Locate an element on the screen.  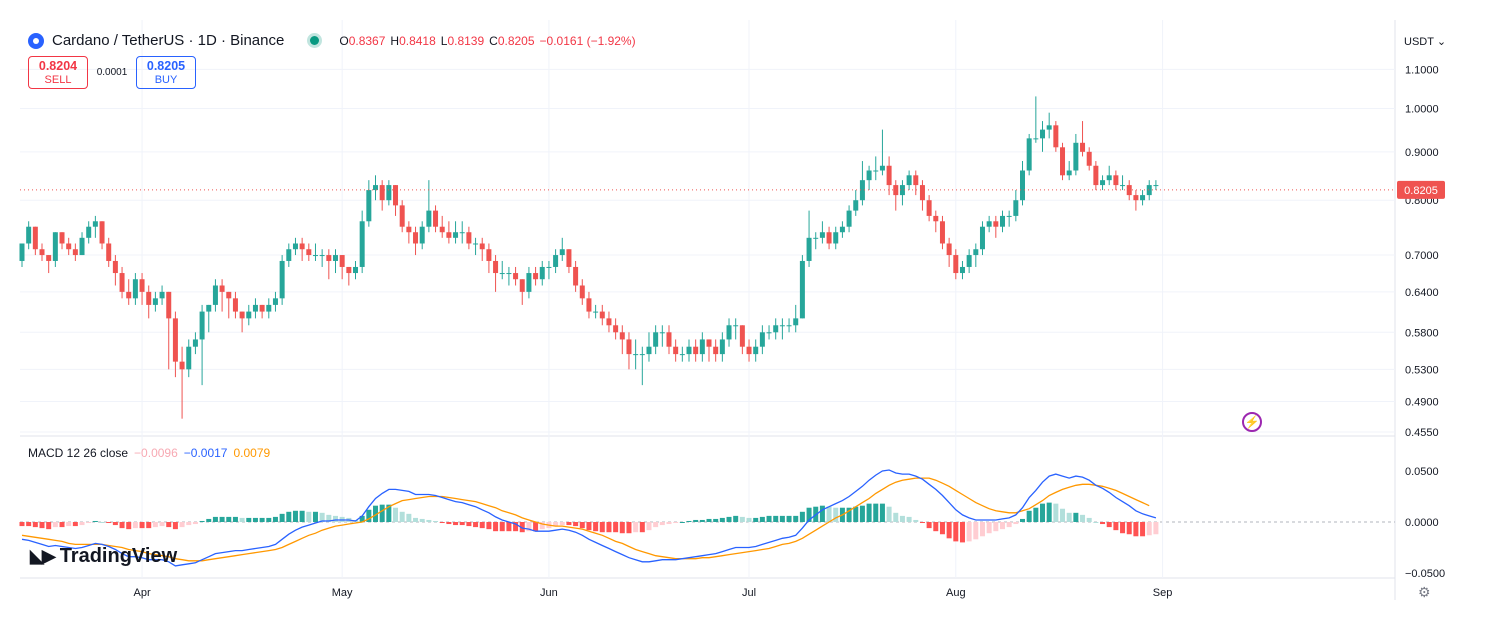
time-tick-label: Aug is located at coordinates (956, 593).